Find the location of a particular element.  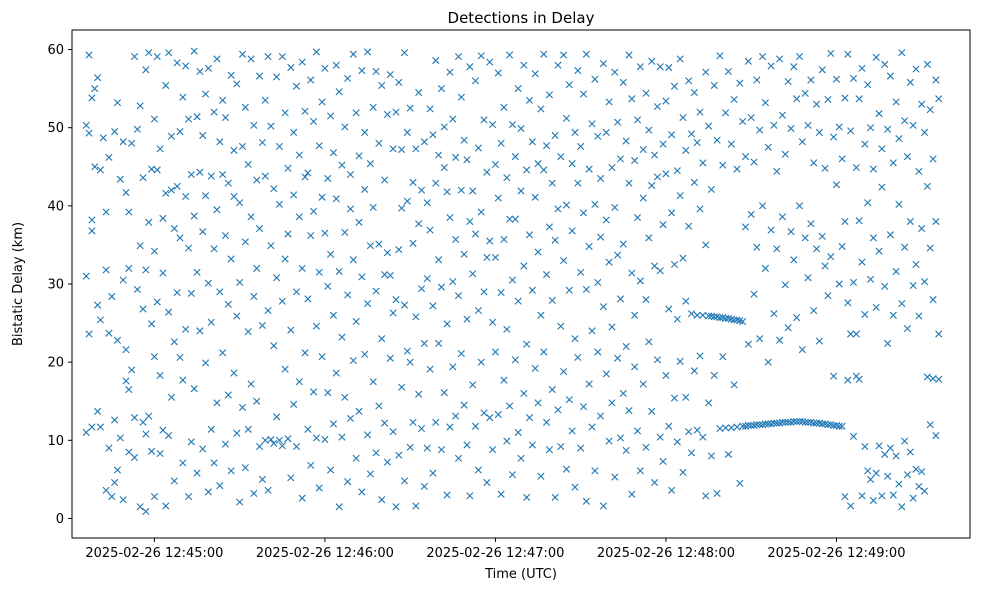

x-tick-label: 2025-02-26 12:46:00 is located at coordinates (325, 553).